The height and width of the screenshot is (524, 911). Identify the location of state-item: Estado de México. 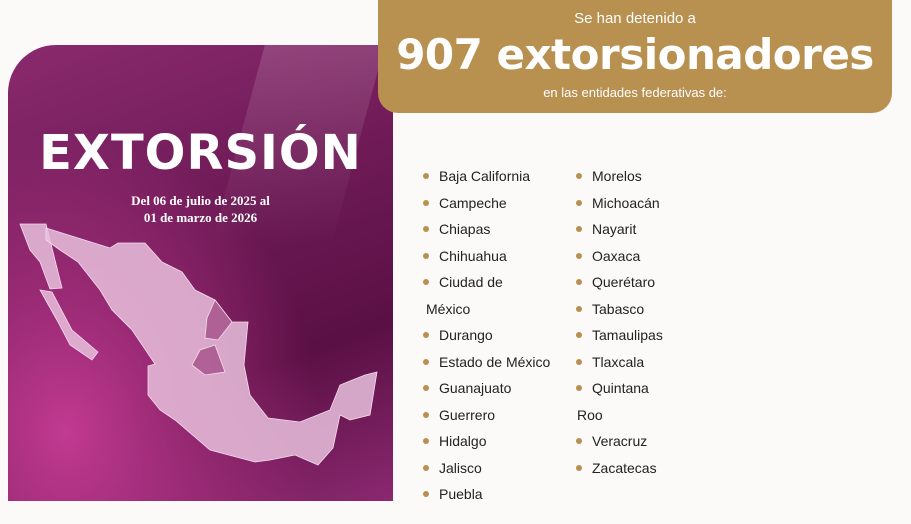
(486, 365).